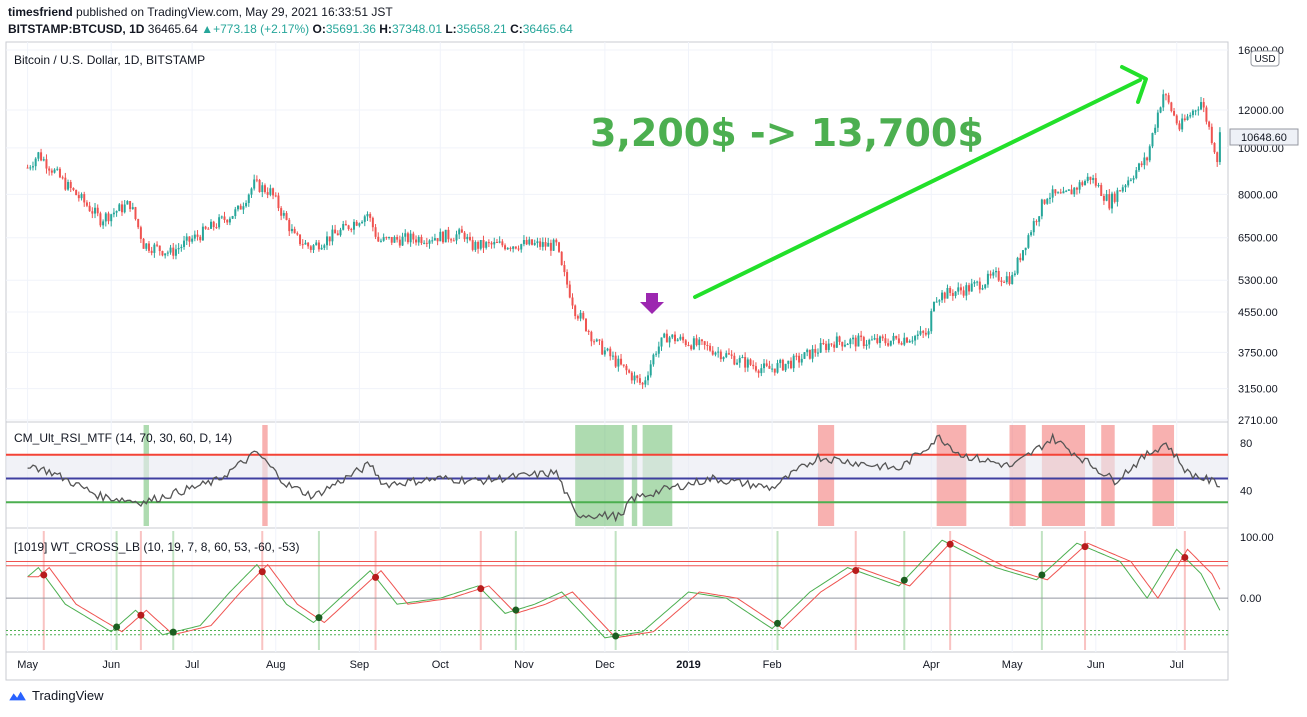 The image size is (1307, 717). I want to click on price-tick-label: 4550.00, so click(1258, 313).